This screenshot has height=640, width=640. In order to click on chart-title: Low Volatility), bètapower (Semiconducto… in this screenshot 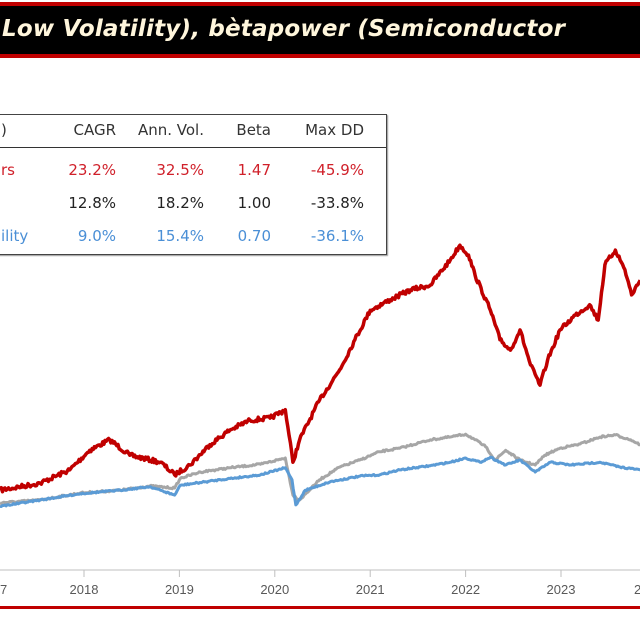, I will do `click(284, 29)`.